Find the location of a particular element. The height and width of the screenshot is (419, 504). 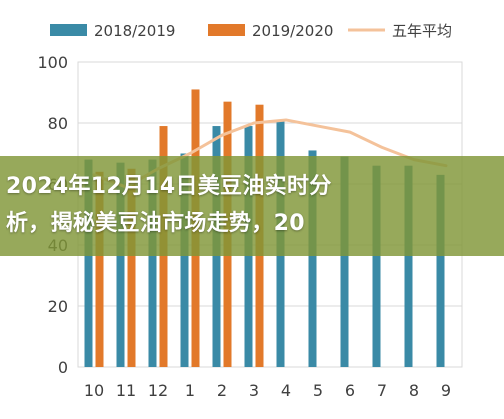

x-tick-label: 4 is located at coordinates (286, 390).